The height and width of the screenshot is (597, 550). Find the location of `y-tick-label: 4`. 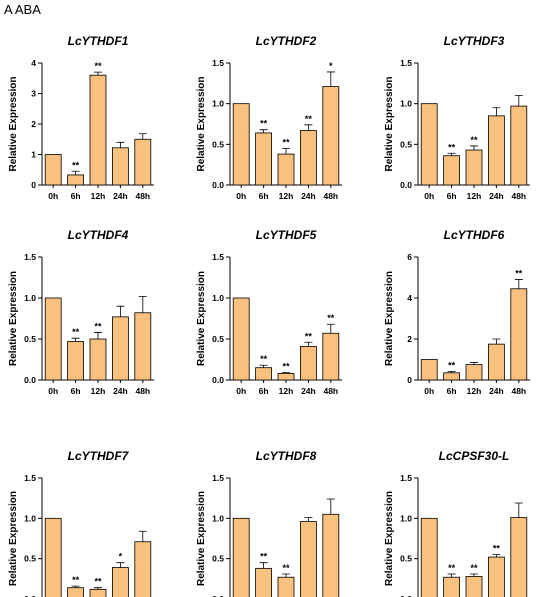

y-tick-label: 4 is located at coordinates (33, 63).